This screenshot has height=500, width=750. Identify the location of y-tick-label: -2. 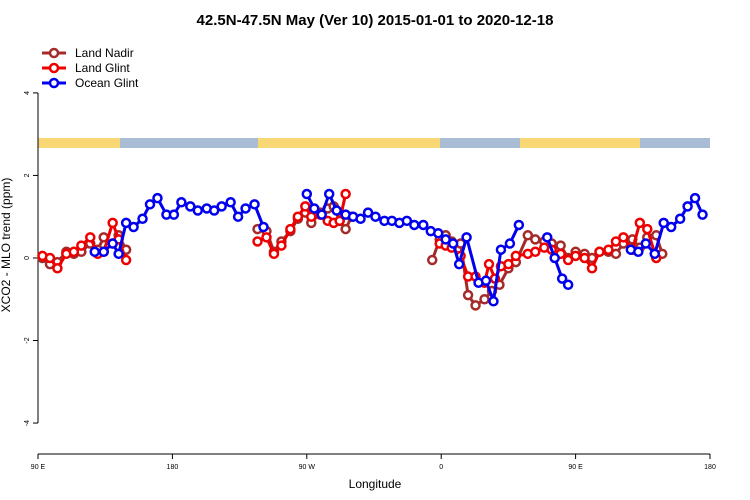
(27, 340).